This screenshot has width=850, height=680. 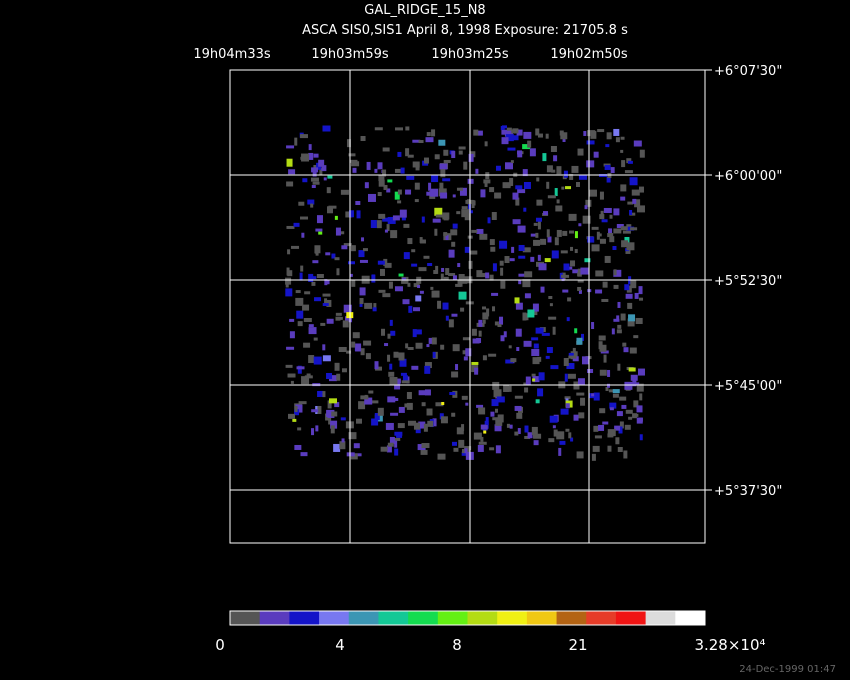 What do you see at coordinates (424, 10) in the screenshot?
I see `title: GAL_RIDGE_15_N8` at bounding box center [424, 10].